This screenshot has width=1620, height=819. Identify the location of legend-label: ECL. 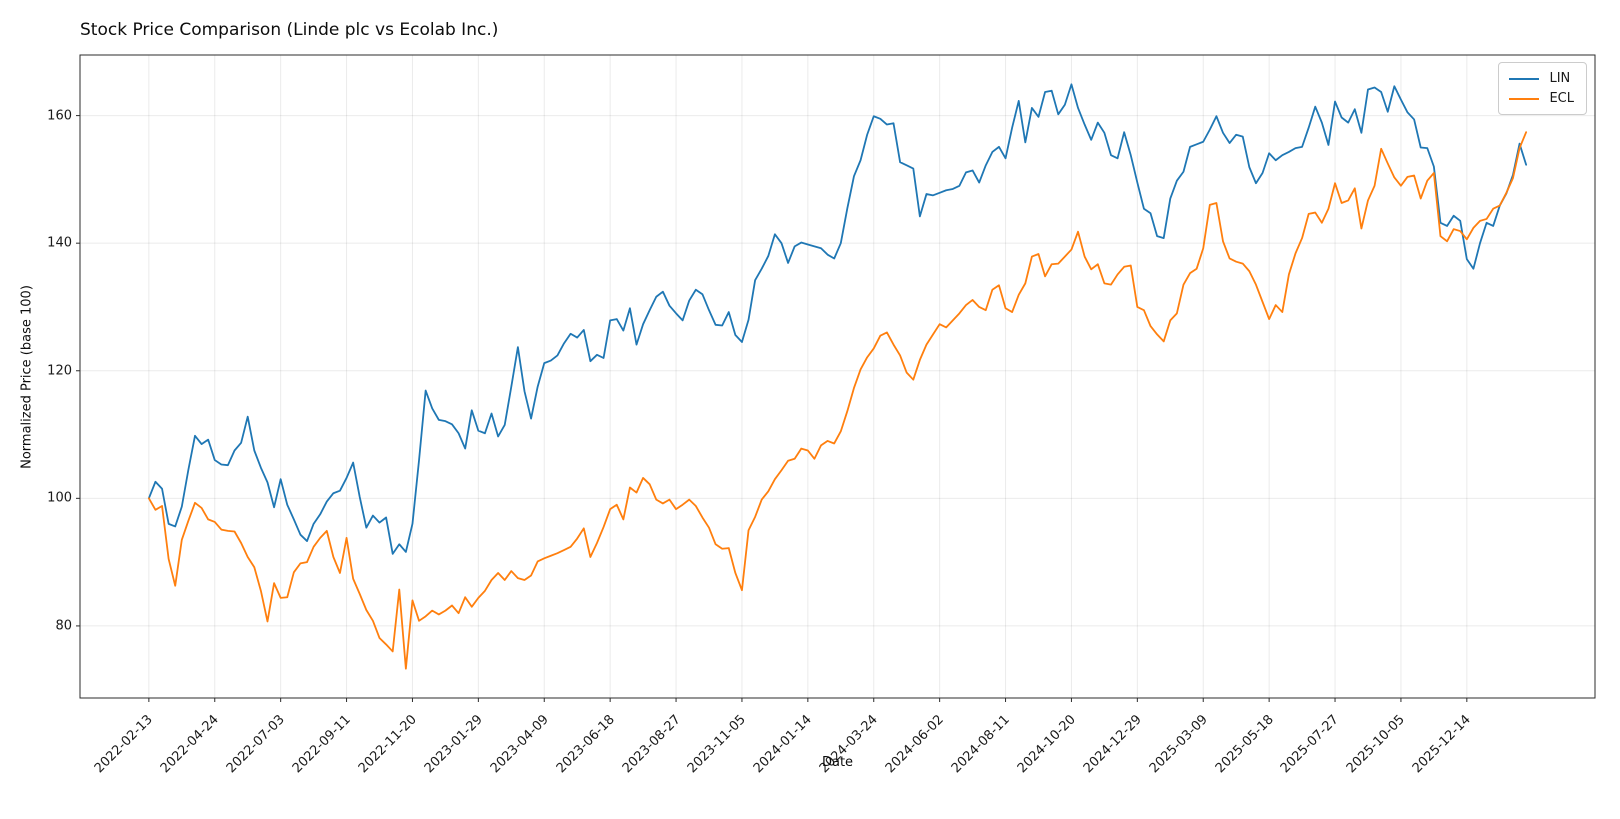
(1561, 98).